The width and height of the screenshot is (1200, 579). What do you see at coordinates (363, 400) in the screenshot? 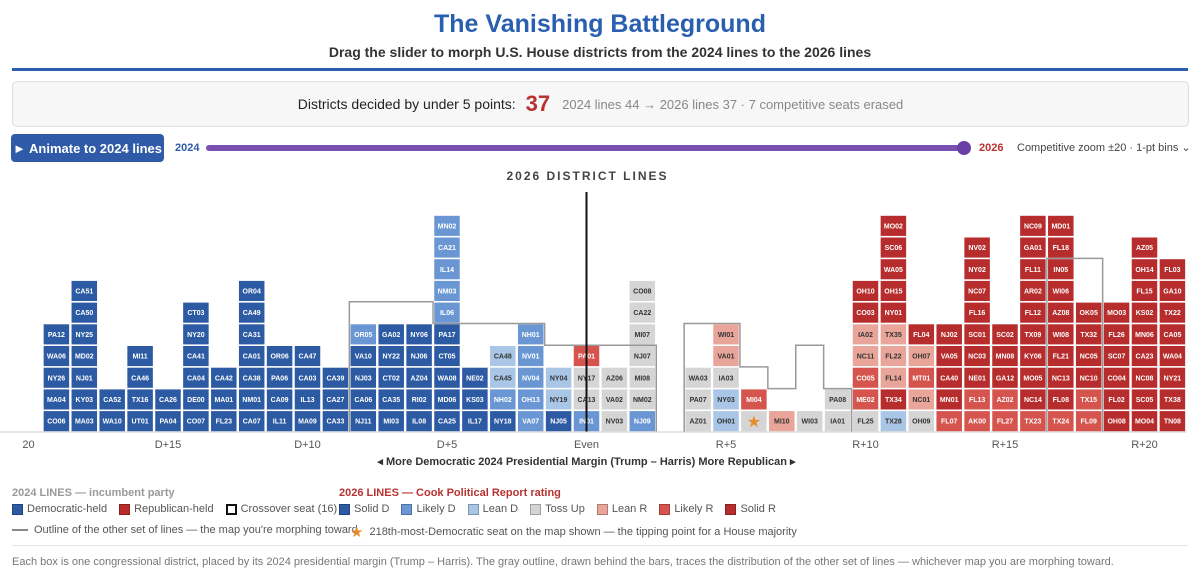
I see `district-label: CA06` at bounding box center [363, 400].